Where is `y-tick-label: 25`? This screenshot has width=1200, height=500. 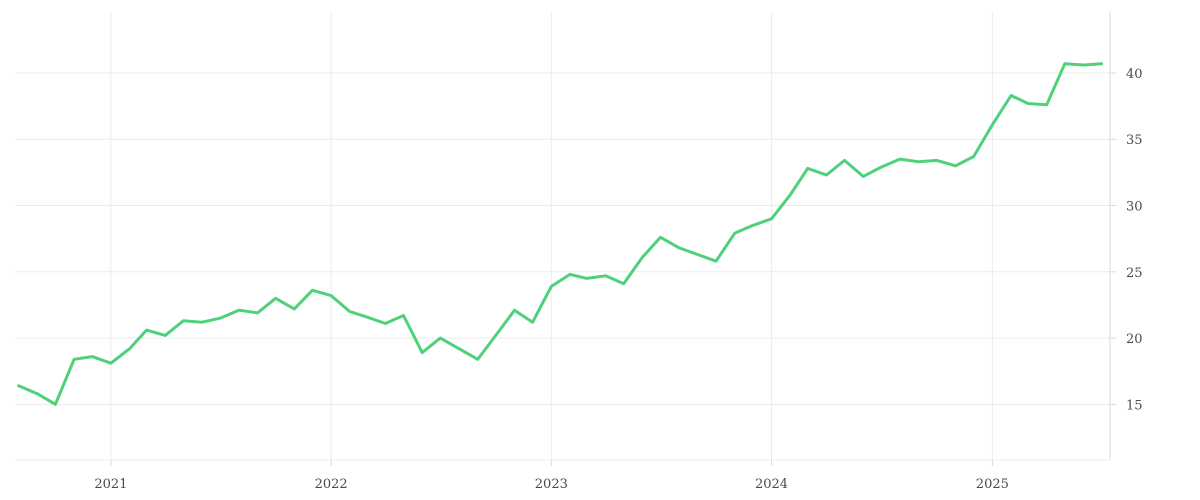 y-tick-label: 25 is located at coordinates (1134, 273).